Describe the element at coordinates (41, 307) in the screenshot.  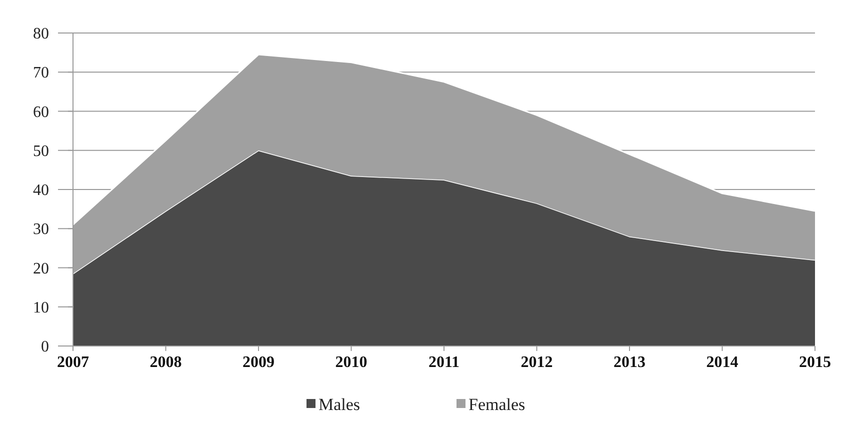
I see `y-tick-label: 10` at that location.